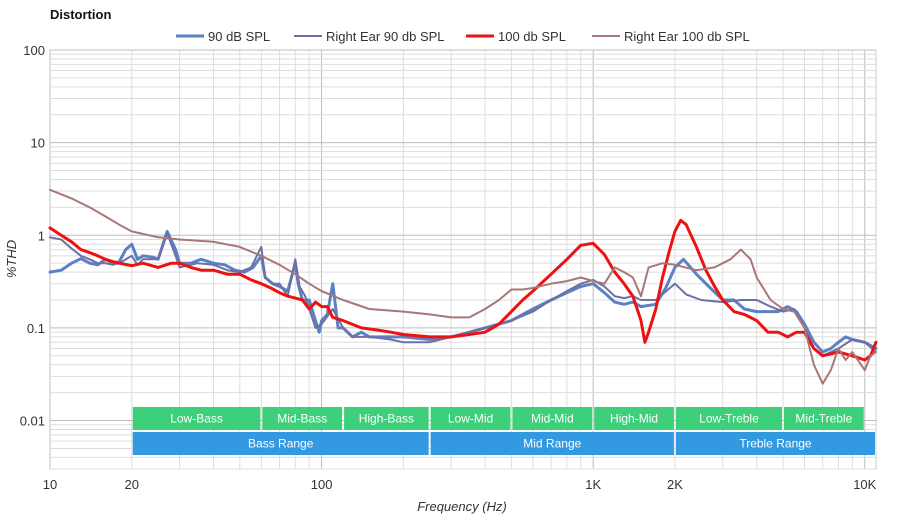  What do you see at coordinates (593, 484) in the screenshot?
I see `x-tick-label: 1K` at bounding box center [593, 484].